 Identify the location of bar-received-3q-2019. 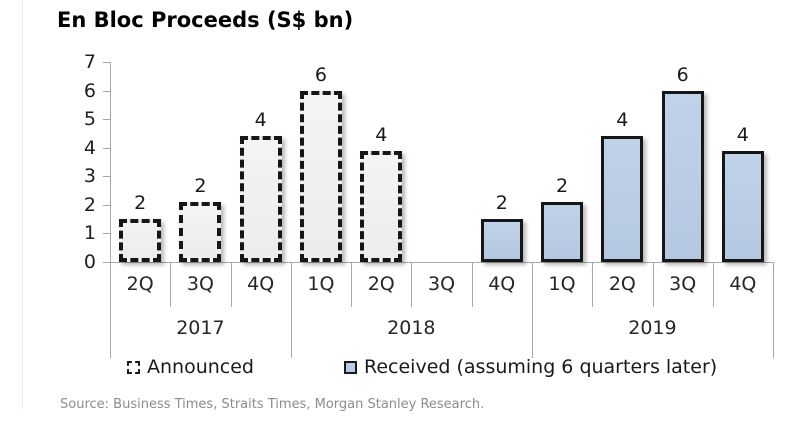
(682, 176).